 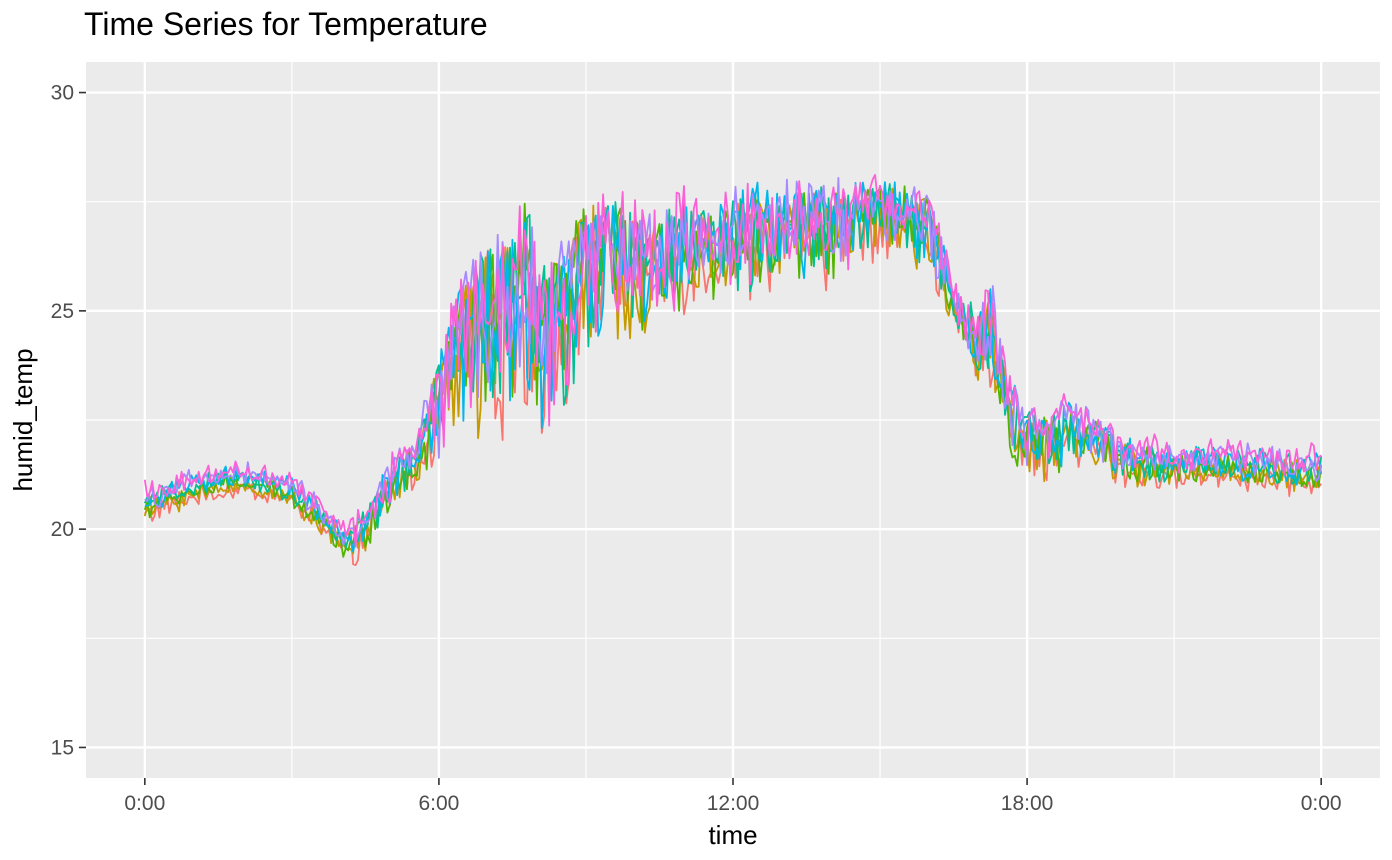 What do you see at coordinates (62, 529) in the screenshot?
I see `y-tick-label: 20` at bounding box center [62, 529].